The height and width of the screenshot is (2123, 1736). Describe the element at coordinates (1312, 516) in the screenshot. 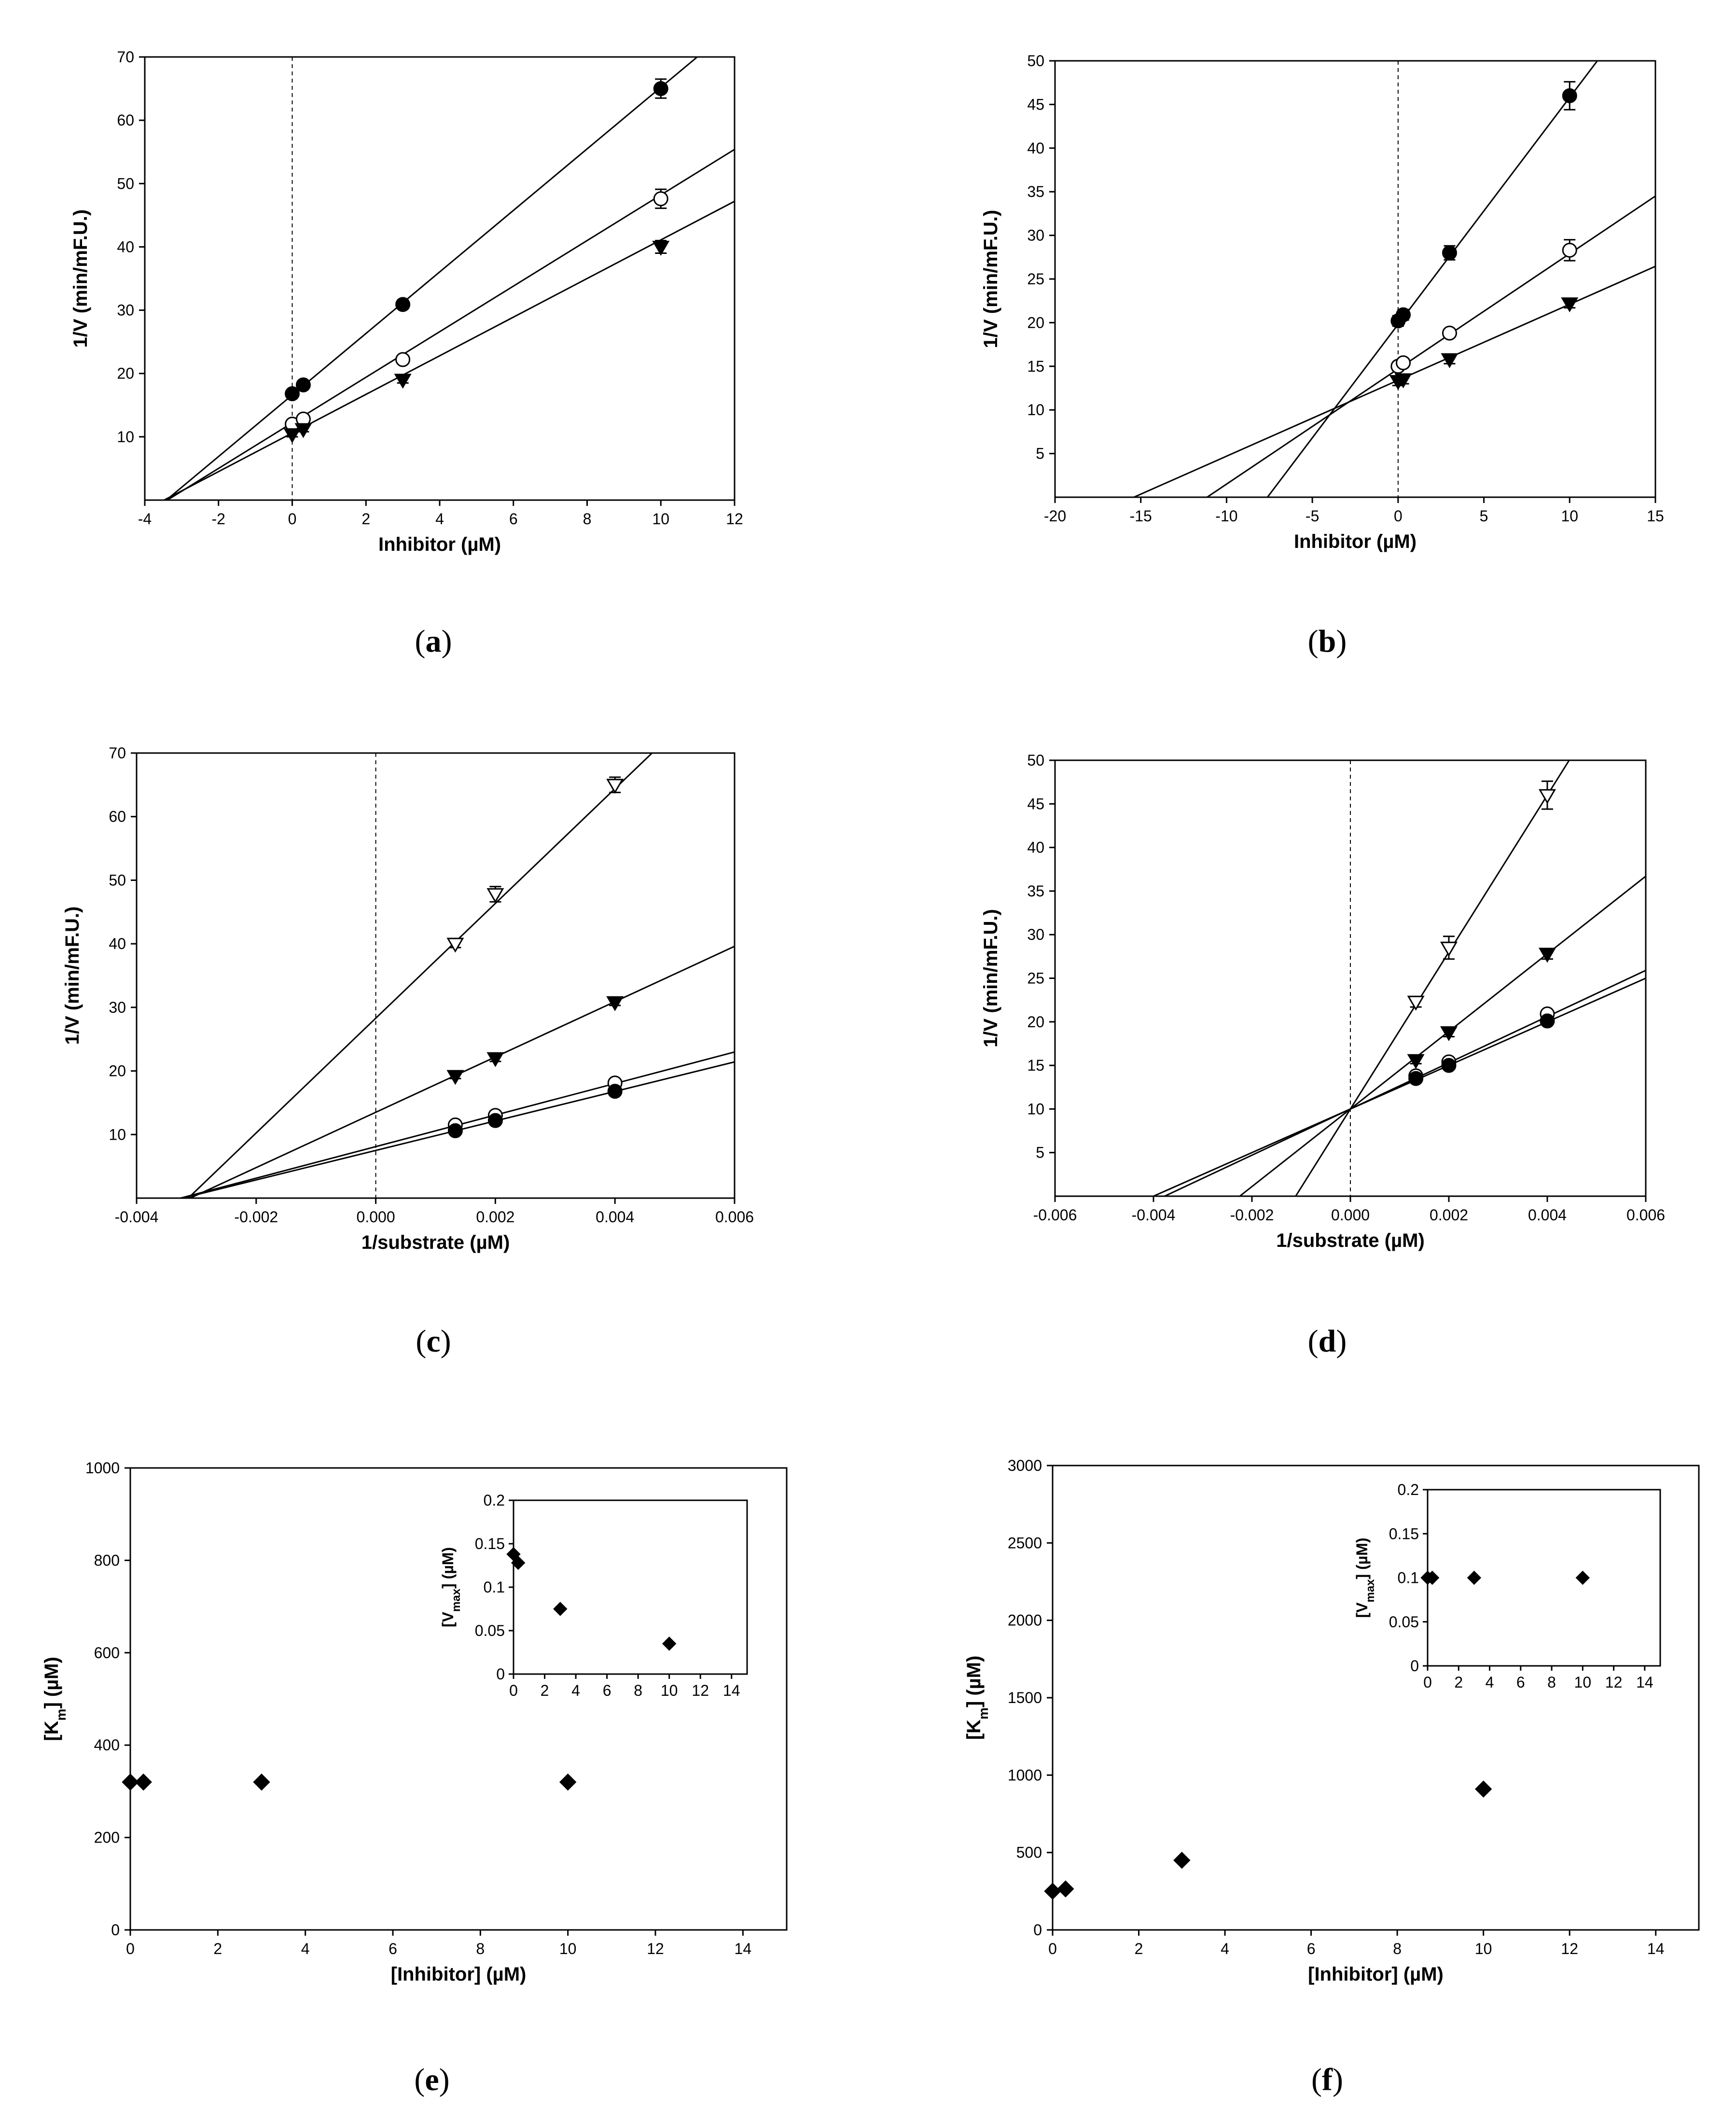

I see `x-tick-label: -5` at that location.